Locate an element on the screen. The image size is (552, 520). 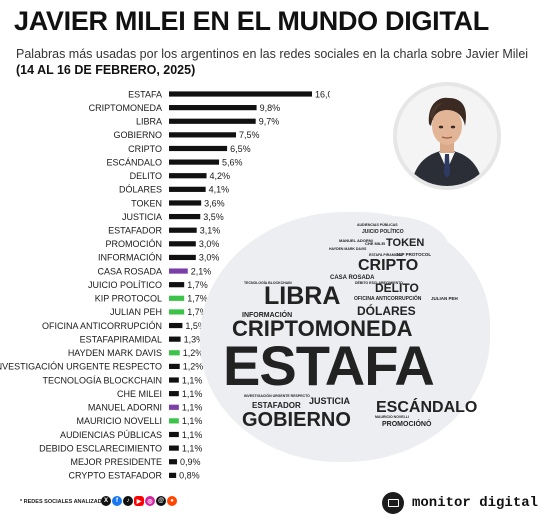
date-range: (14 AL 16 DE FEBRERO, 2025) is located at coordinates (106, 70).